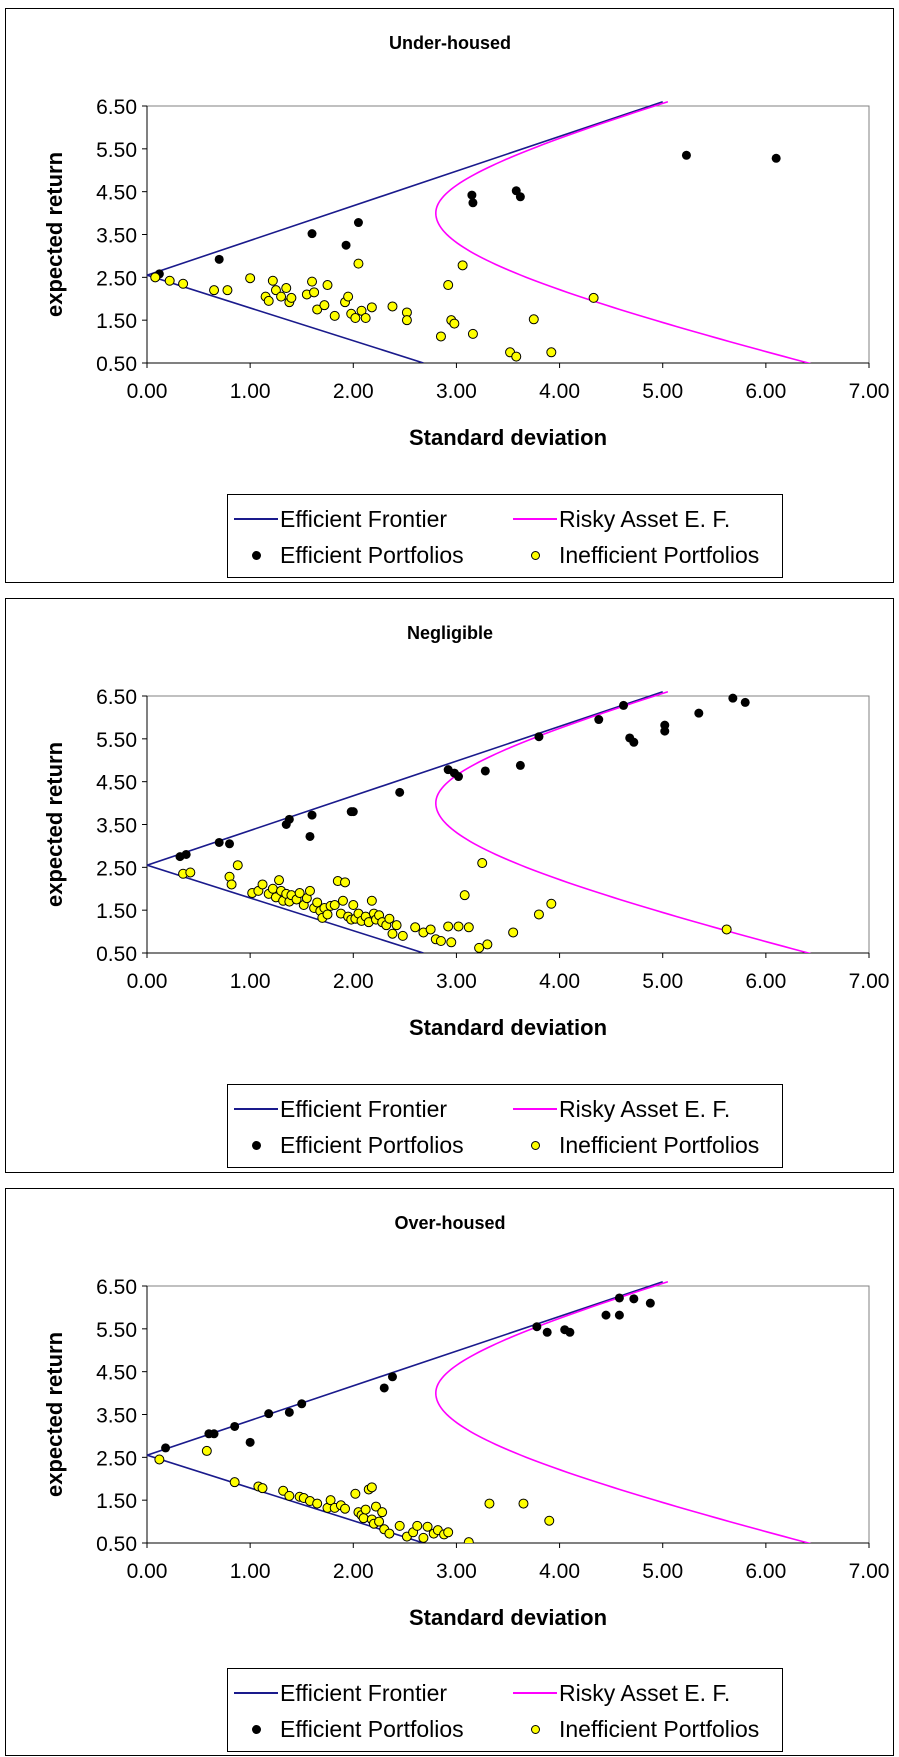 This screenshot has width=899, height=1757. Describe the element at coordinates (449, 1223) in the screenshot. I see `chart-title: Over-housed` at that location.